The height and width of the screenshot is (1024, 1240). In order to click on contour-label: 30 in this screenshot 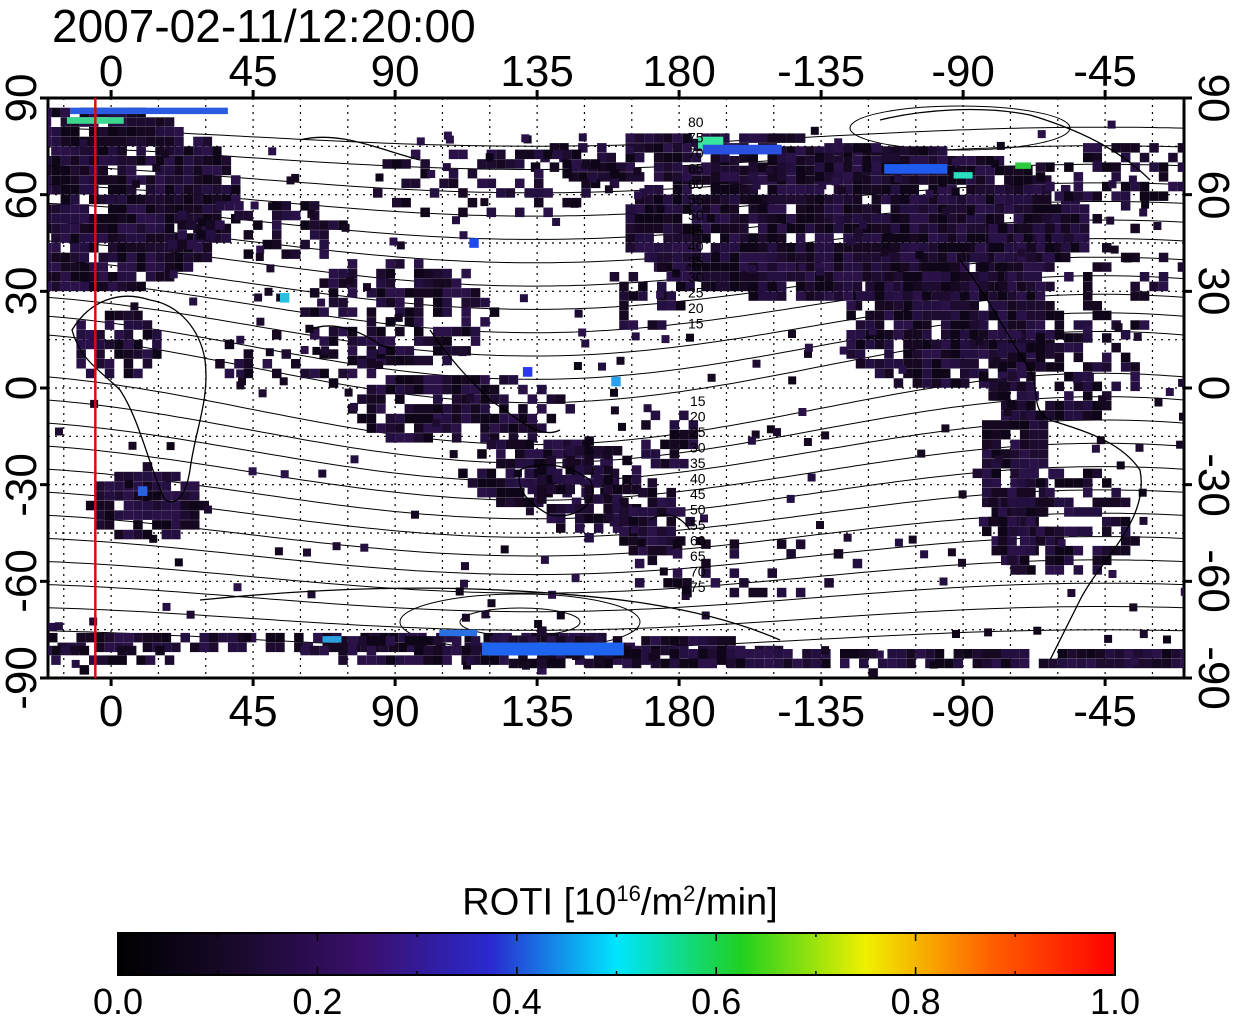, I will do `click(698, 448)`.